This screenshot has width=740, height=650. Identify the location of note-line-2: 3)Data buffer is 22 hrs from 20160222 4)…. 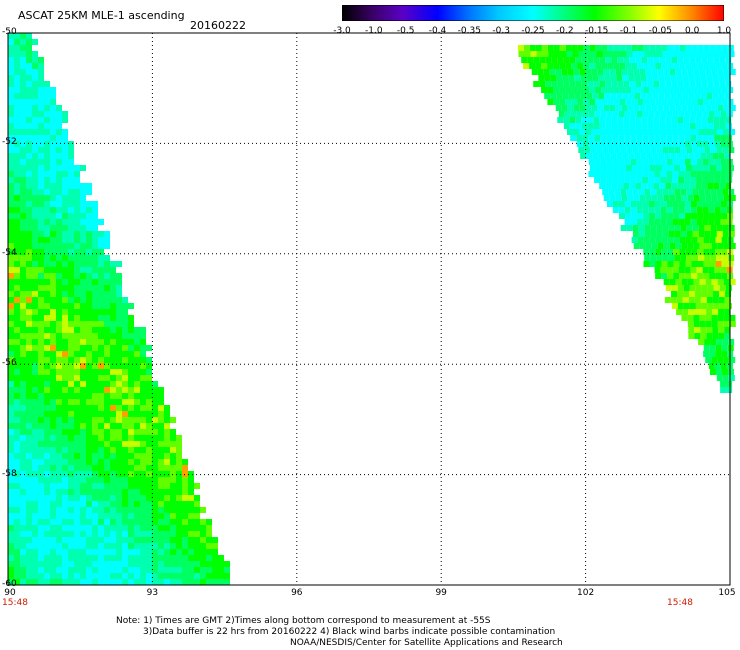
(349, 632).